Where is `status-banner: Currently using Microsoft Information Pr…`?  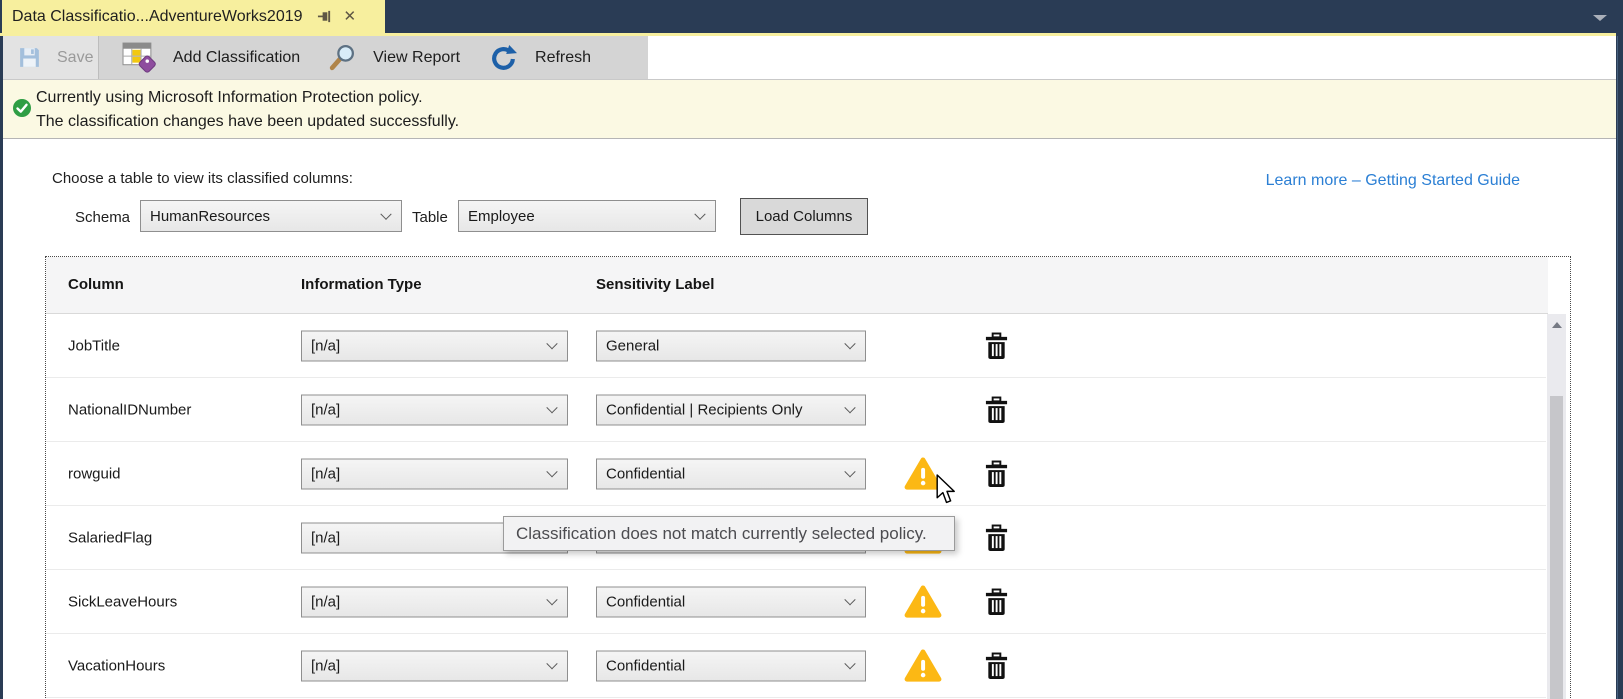
status-banner: Currently using Microsoft Information Pr… is located at coordinates (809, 109).